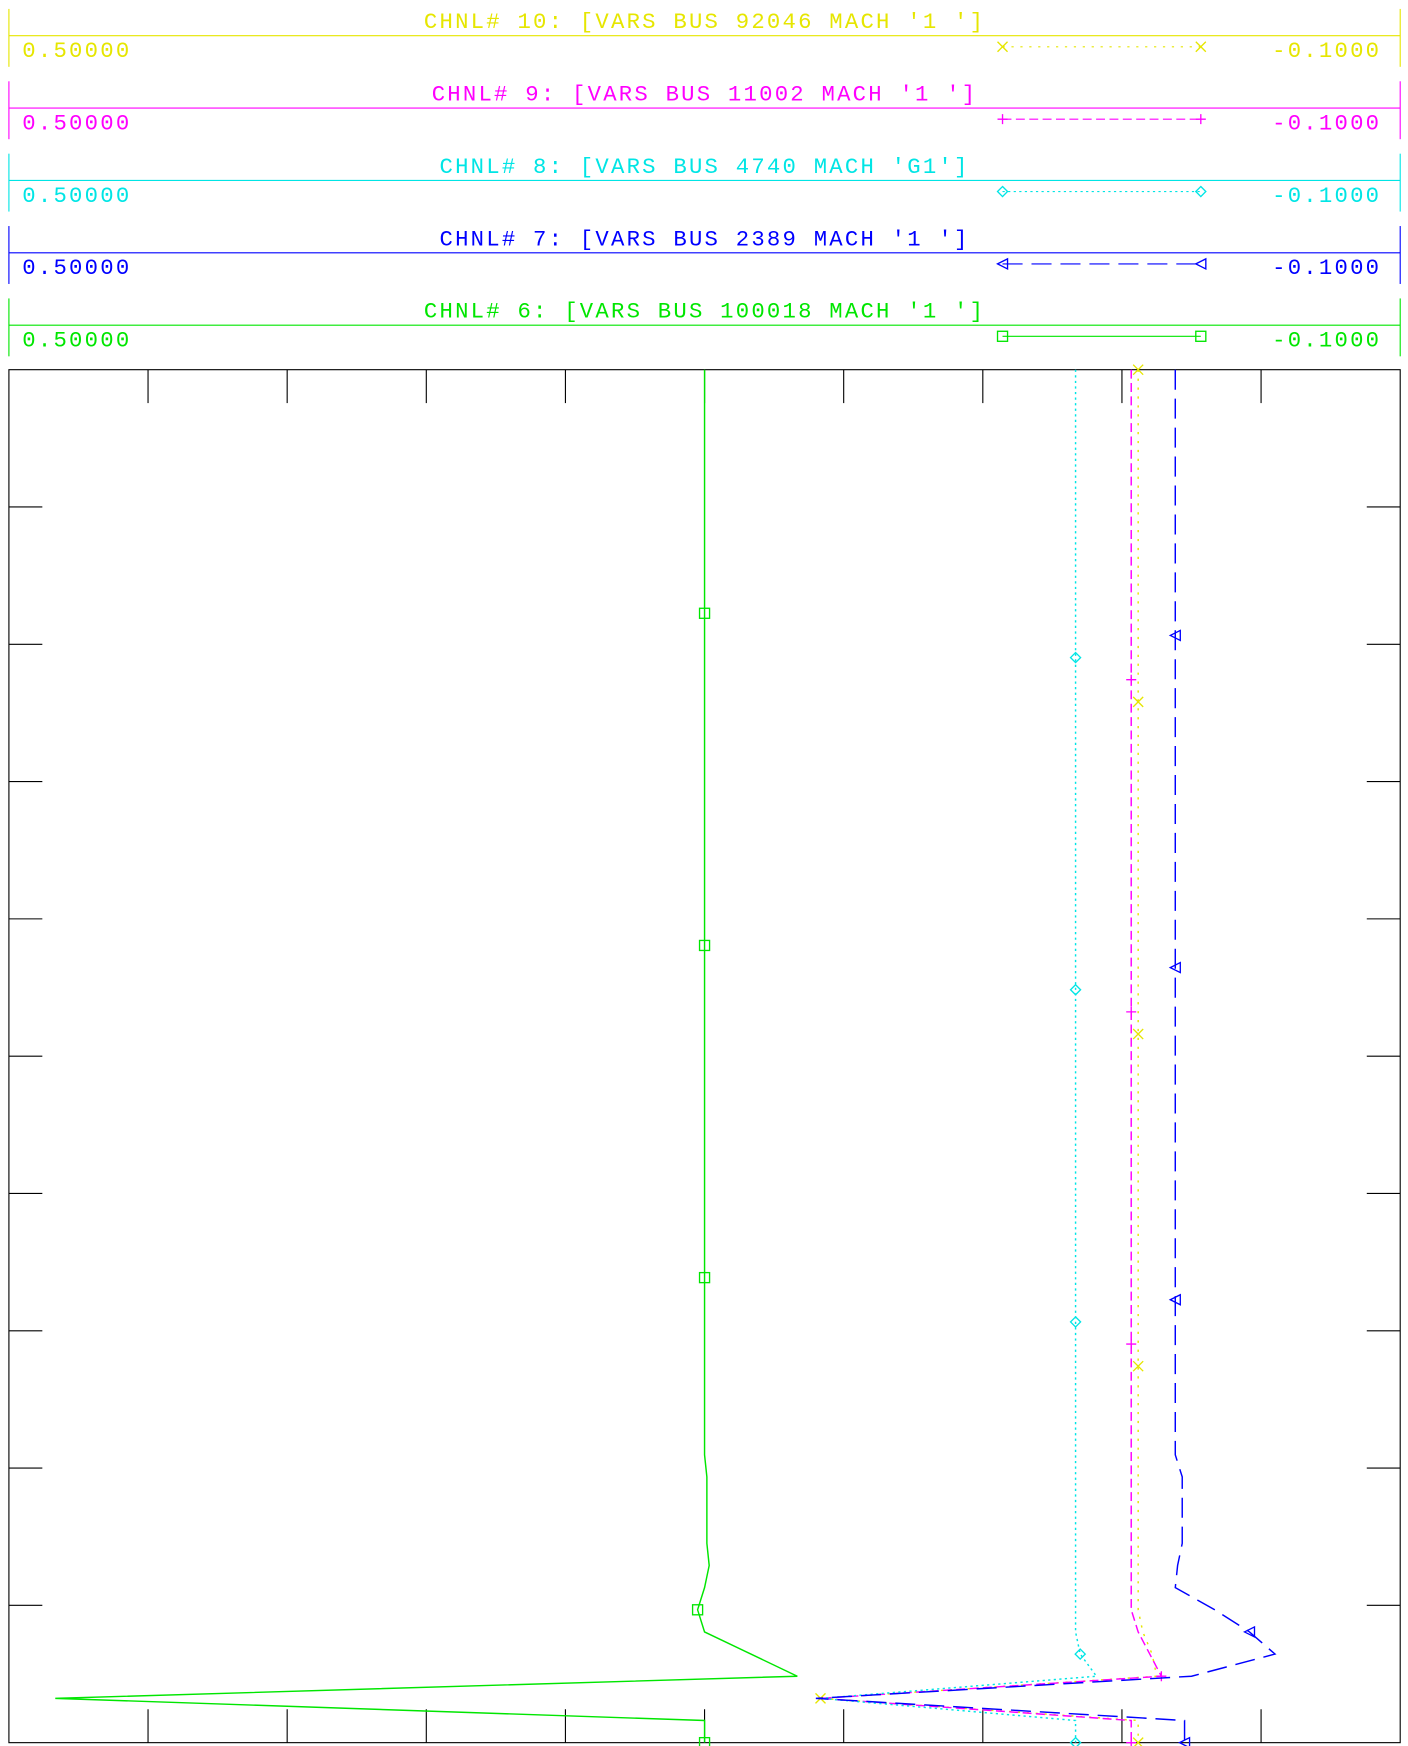 This screenshot has height=1746, width=1408. Describe the element at coordinates (704, 22) in the screenshot. I see `channel-title: CHNL# 10: [VARS BUS 92046 MACH '1 ']` at that location.